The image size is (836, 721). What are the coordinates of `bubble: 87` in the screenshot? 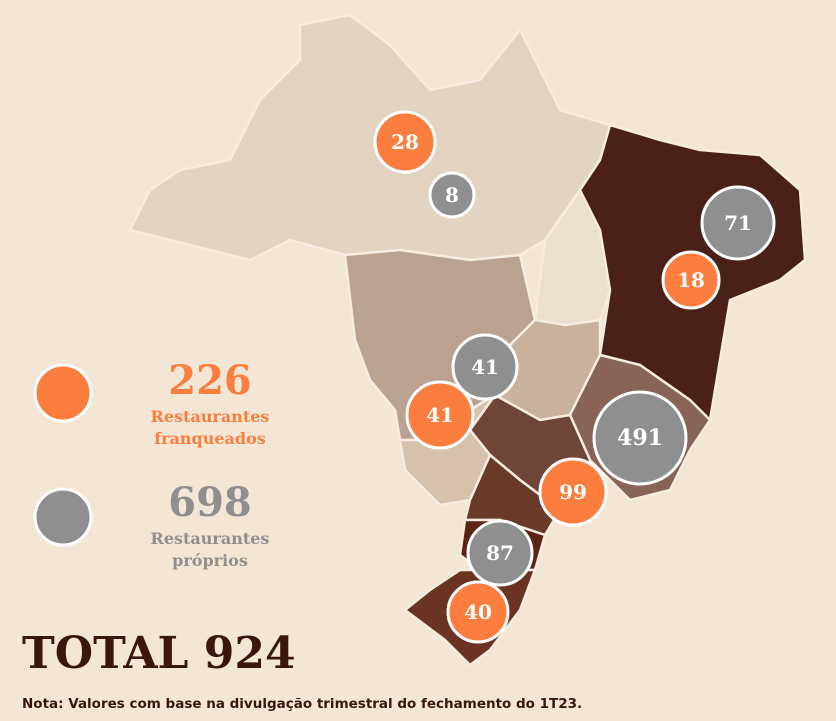 It's located at (500, 553).